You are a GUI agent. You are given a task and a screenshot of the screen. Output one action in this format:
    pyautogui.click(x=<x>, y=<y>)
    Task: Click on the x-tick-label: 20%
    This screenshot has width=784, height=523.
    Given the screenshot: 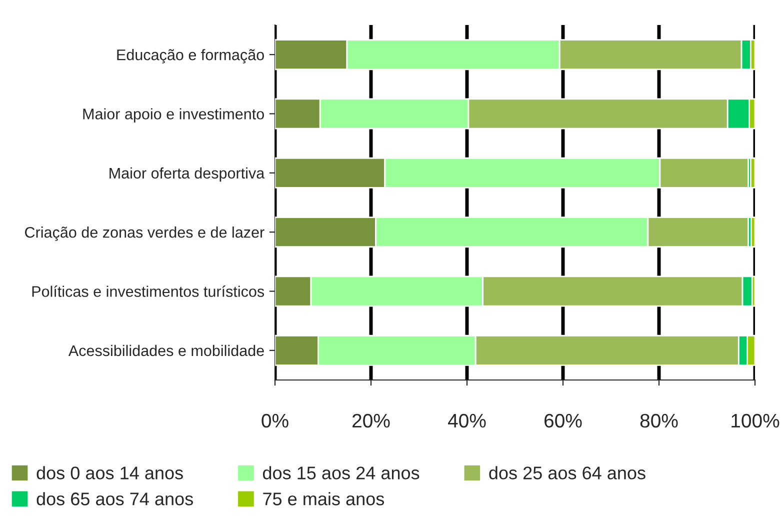 What is the action you would take?
    pyautogui.click(x=371, y=421)
    